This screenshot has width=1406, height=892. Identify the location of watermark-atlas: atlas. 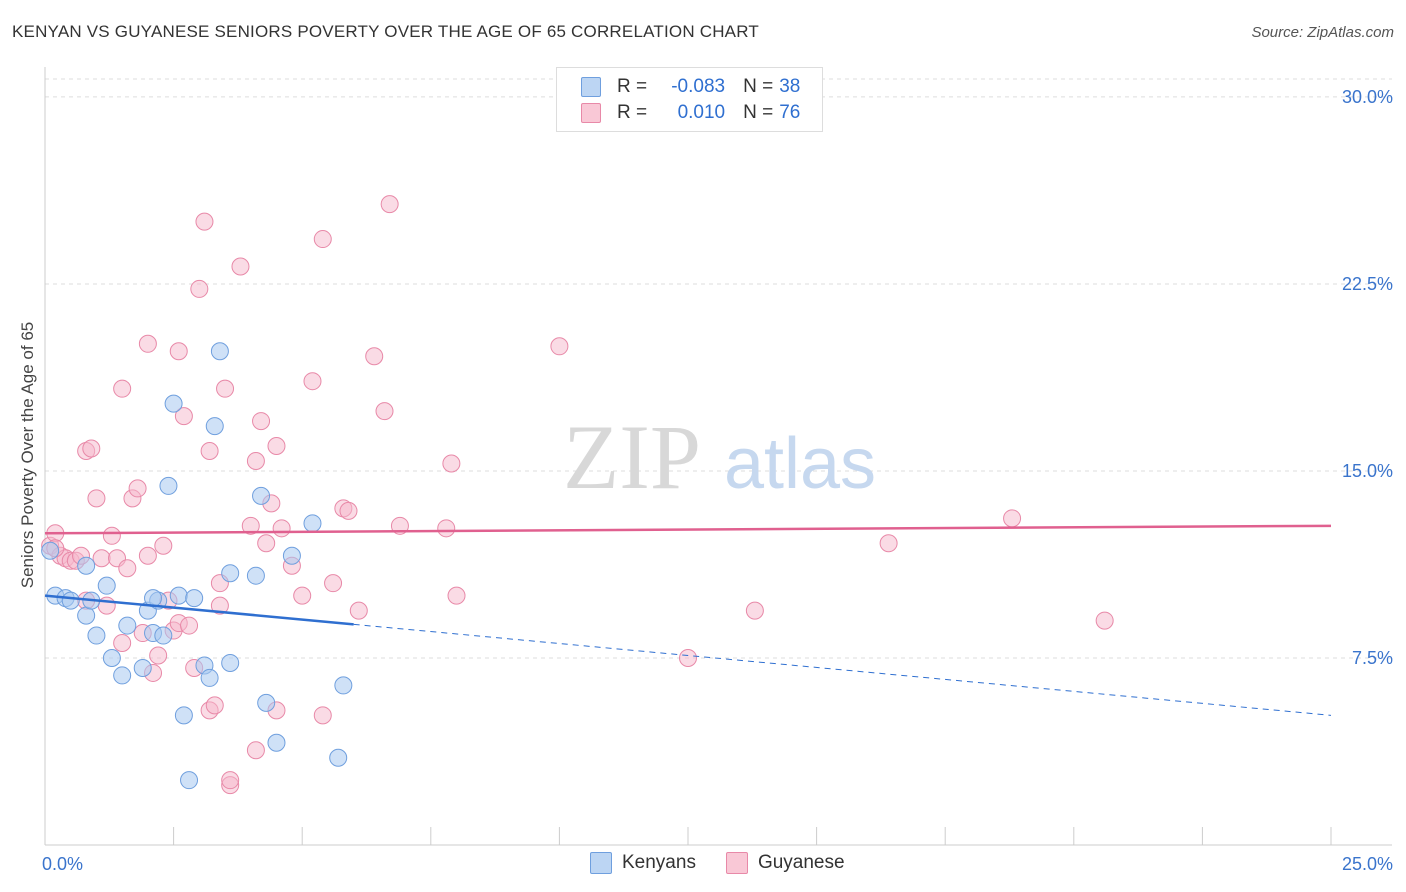
(800, 464).